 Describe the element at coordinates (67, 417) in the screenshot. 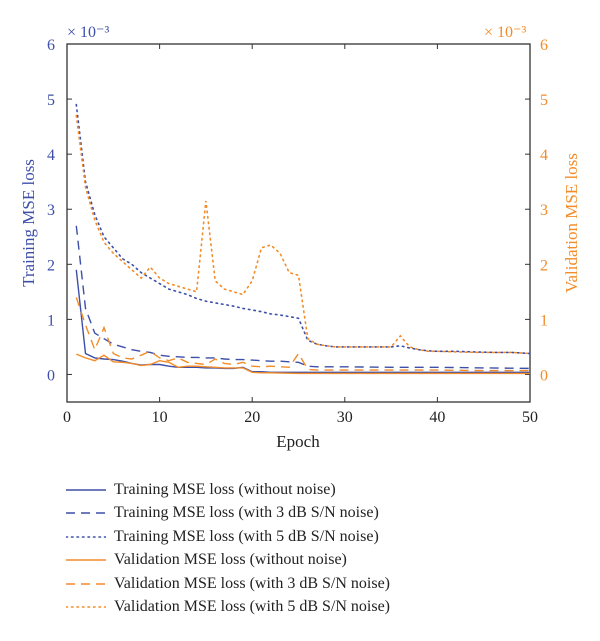

I see `x-tick-label: 0` at that location.